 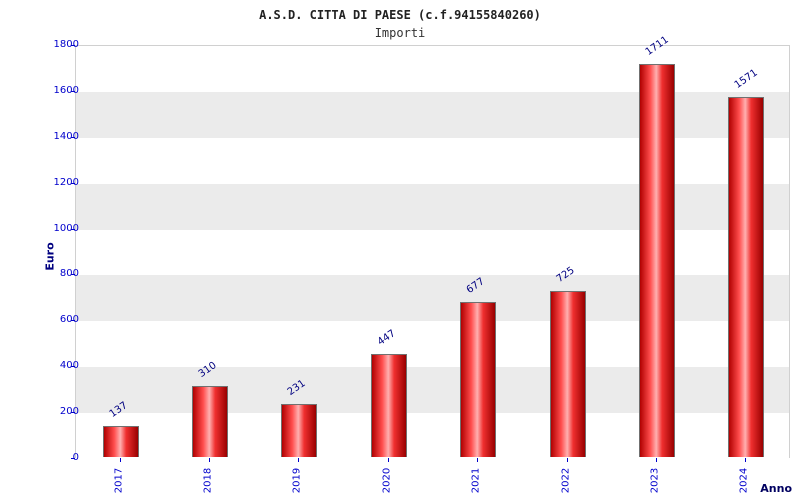 I want to click on x-tick-label: 2023, so click(x=655, y=480).